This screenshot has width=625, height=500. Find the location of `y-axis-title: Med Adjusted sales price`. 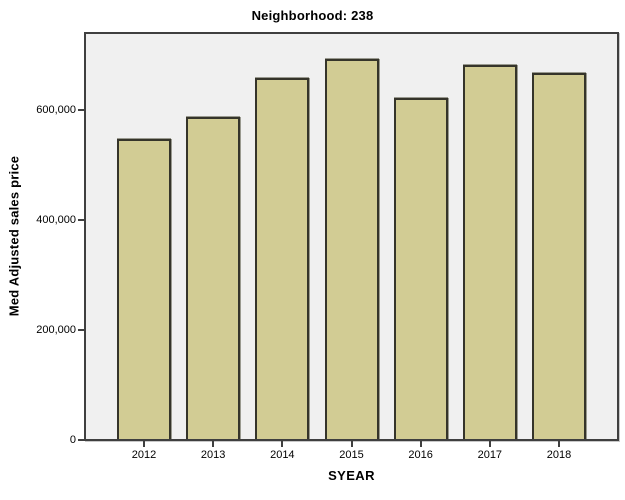

y-axis-title: Med Adjusted sales price is located at coordinates (14, 236).